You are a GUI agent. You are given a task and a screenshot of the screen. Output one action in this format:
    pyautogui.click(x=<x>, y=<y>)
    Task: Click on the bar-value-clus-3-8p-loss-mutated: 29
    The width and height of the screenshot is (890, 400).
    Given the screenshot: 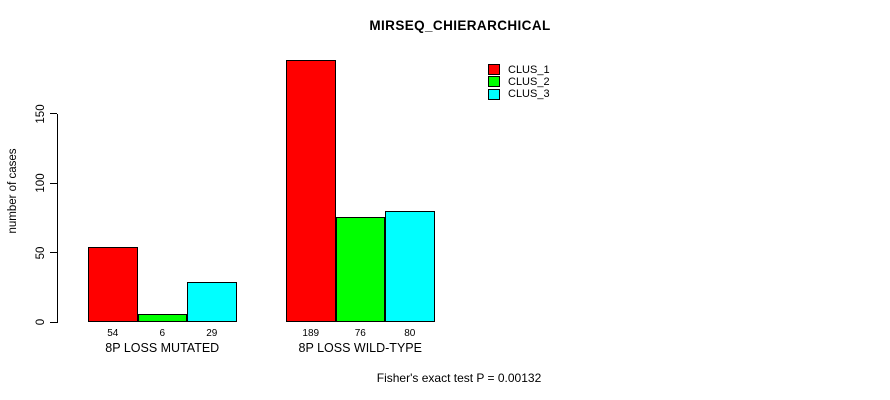 What is the action you would take?
    pyautogui.click(x=212, y=333)
    